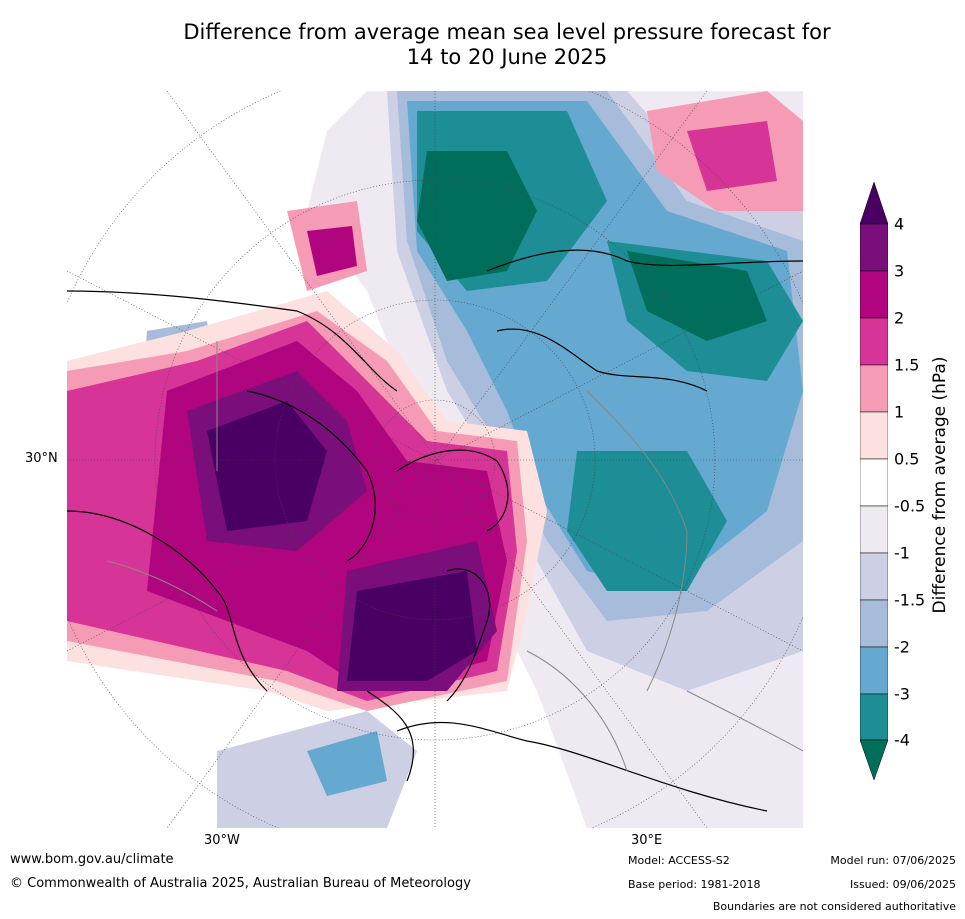 The height and width of the screenshot is (919, 965). What do you see at coordinates (647, 521) in the screenshot?
I see `negative-anomaly-level5c` at bounding box center [647, 521].